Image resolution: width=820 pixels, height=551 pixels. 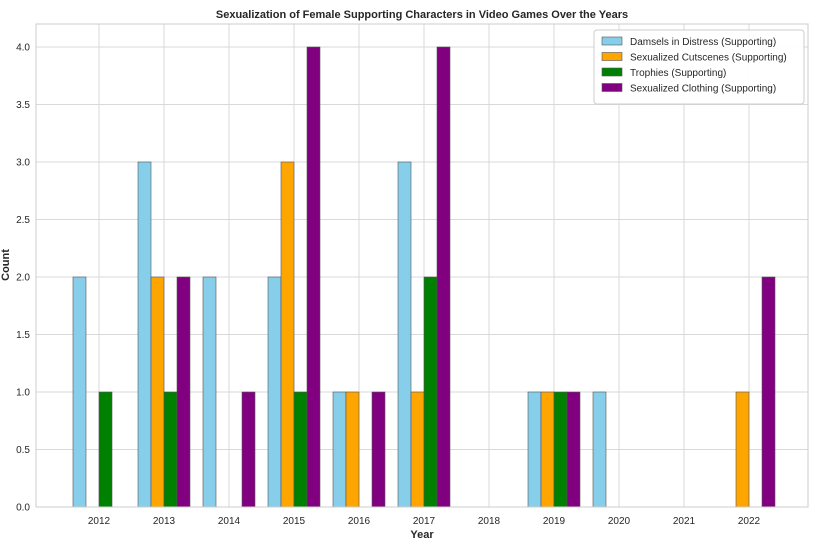 I want to click on x-tick-label: 2017, so click(x=424, y=521).